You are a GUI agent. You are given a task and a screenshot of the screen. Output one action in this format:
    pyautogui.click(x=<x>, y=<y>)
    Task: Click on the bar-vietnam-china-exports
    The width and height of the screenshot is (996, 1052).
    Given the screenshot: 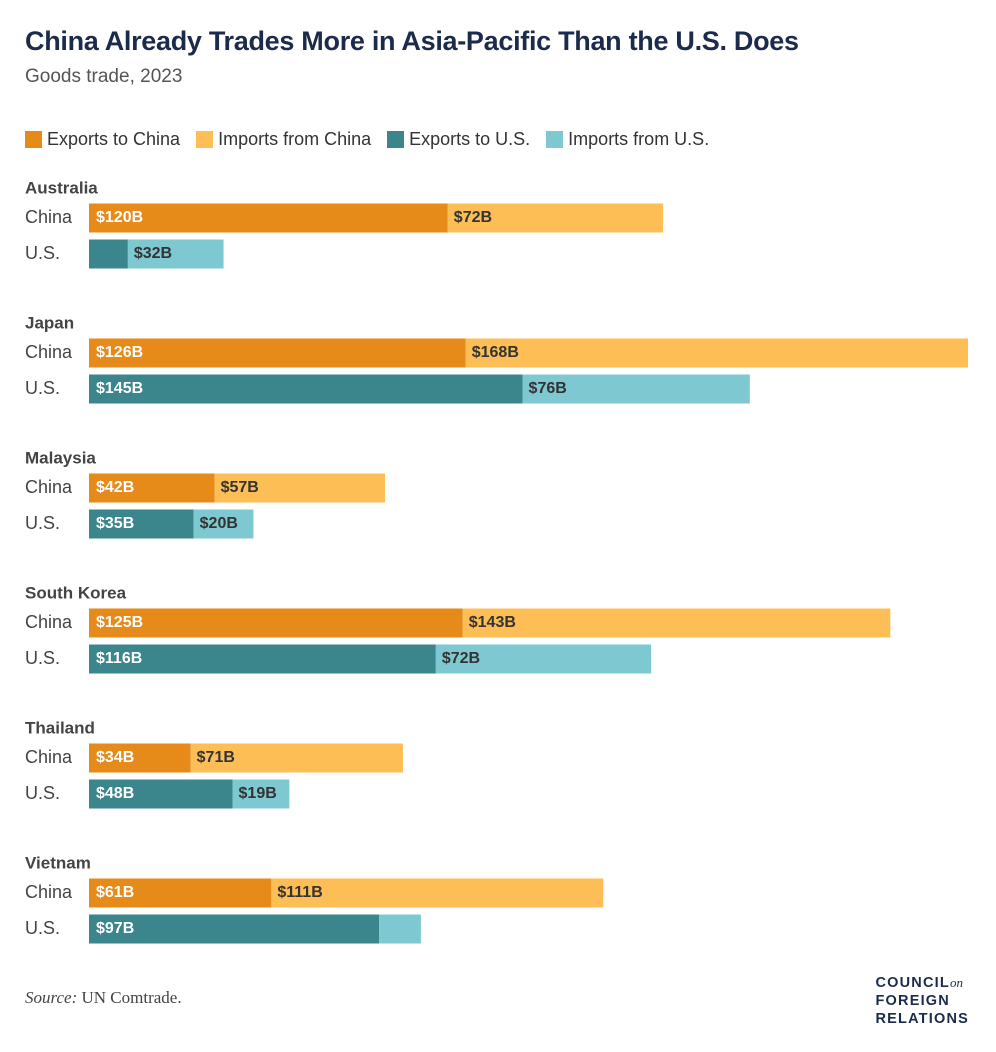 What is the action you would take?
    pyautogui.click(x=180, y=893)
    